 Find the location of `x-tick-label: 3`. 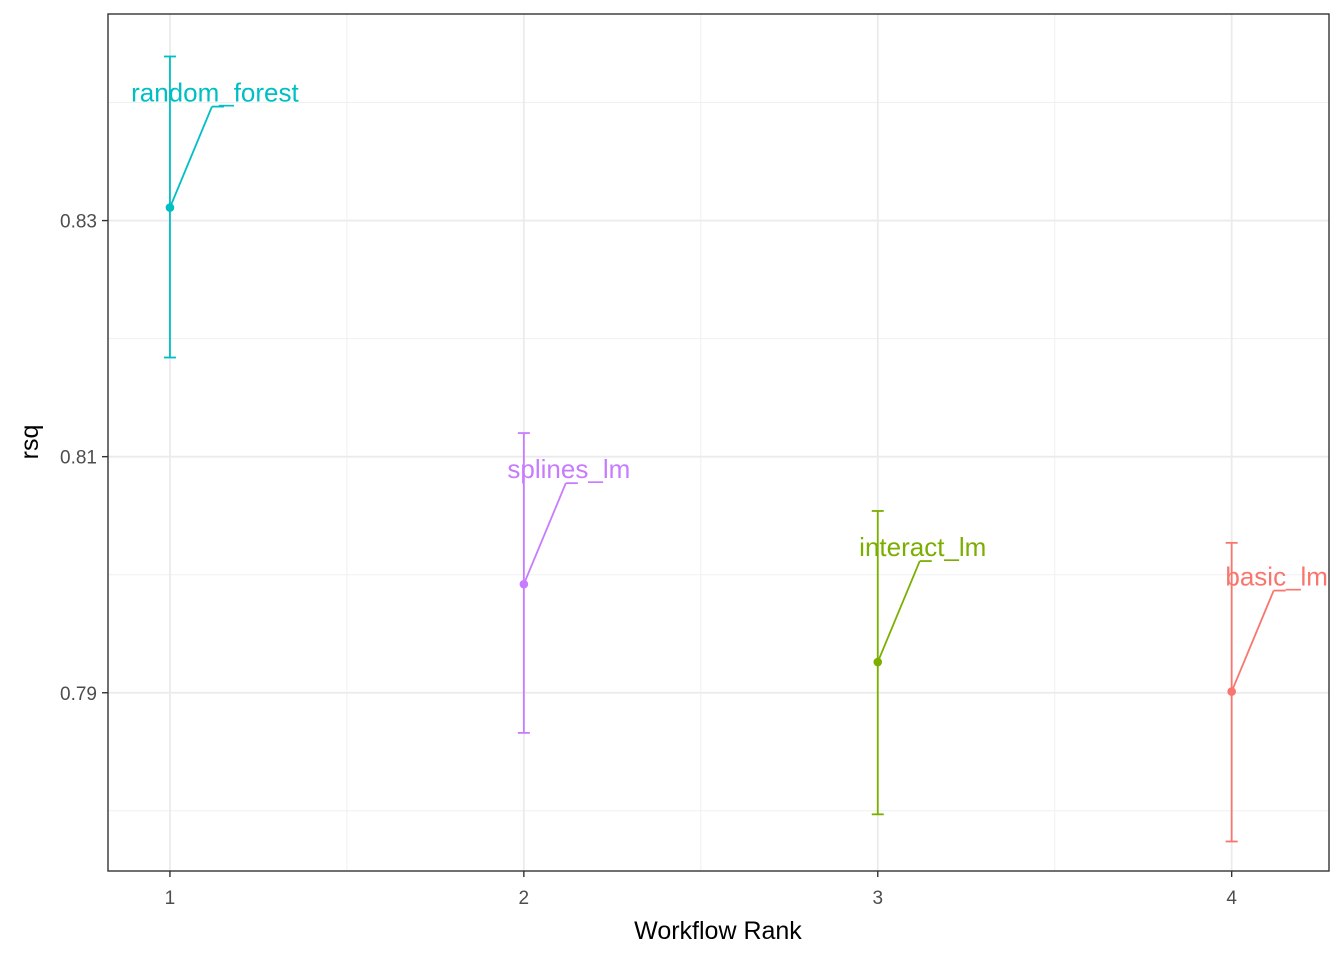

x-tick-label: 3 is located at coordinates (877, 898).